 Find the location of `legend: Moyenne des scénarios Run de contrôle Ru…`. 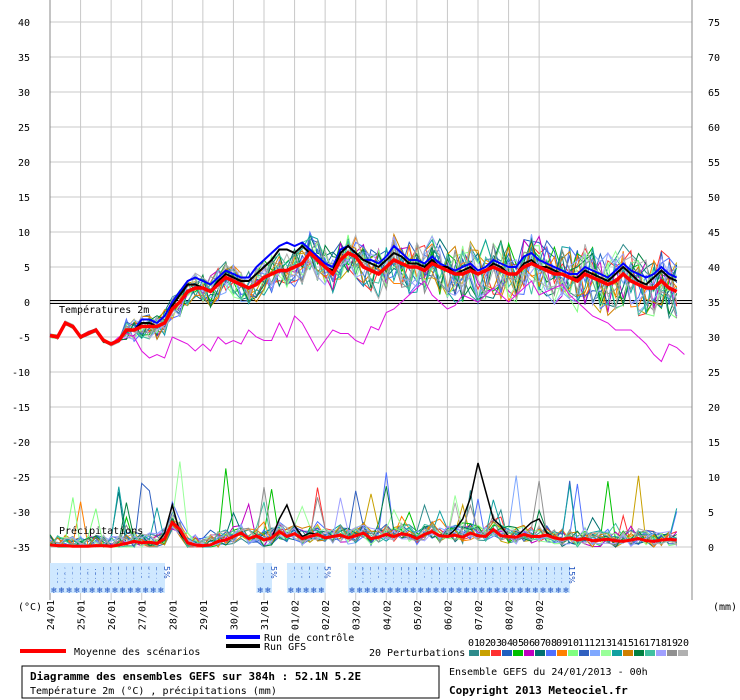

legend: Moyenne des scénarios Run de contrôle Ru… is located at coordinates (354, 645).